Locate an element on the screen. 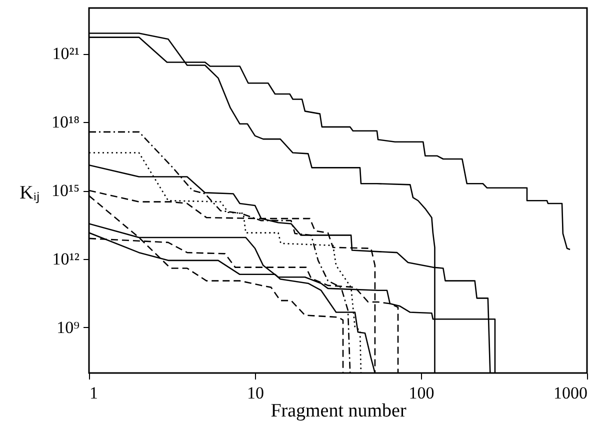 The height and width of the screenshot is (426, 613). y-axis-title: Kᵢⱼ is located at coordinates (30, 193).